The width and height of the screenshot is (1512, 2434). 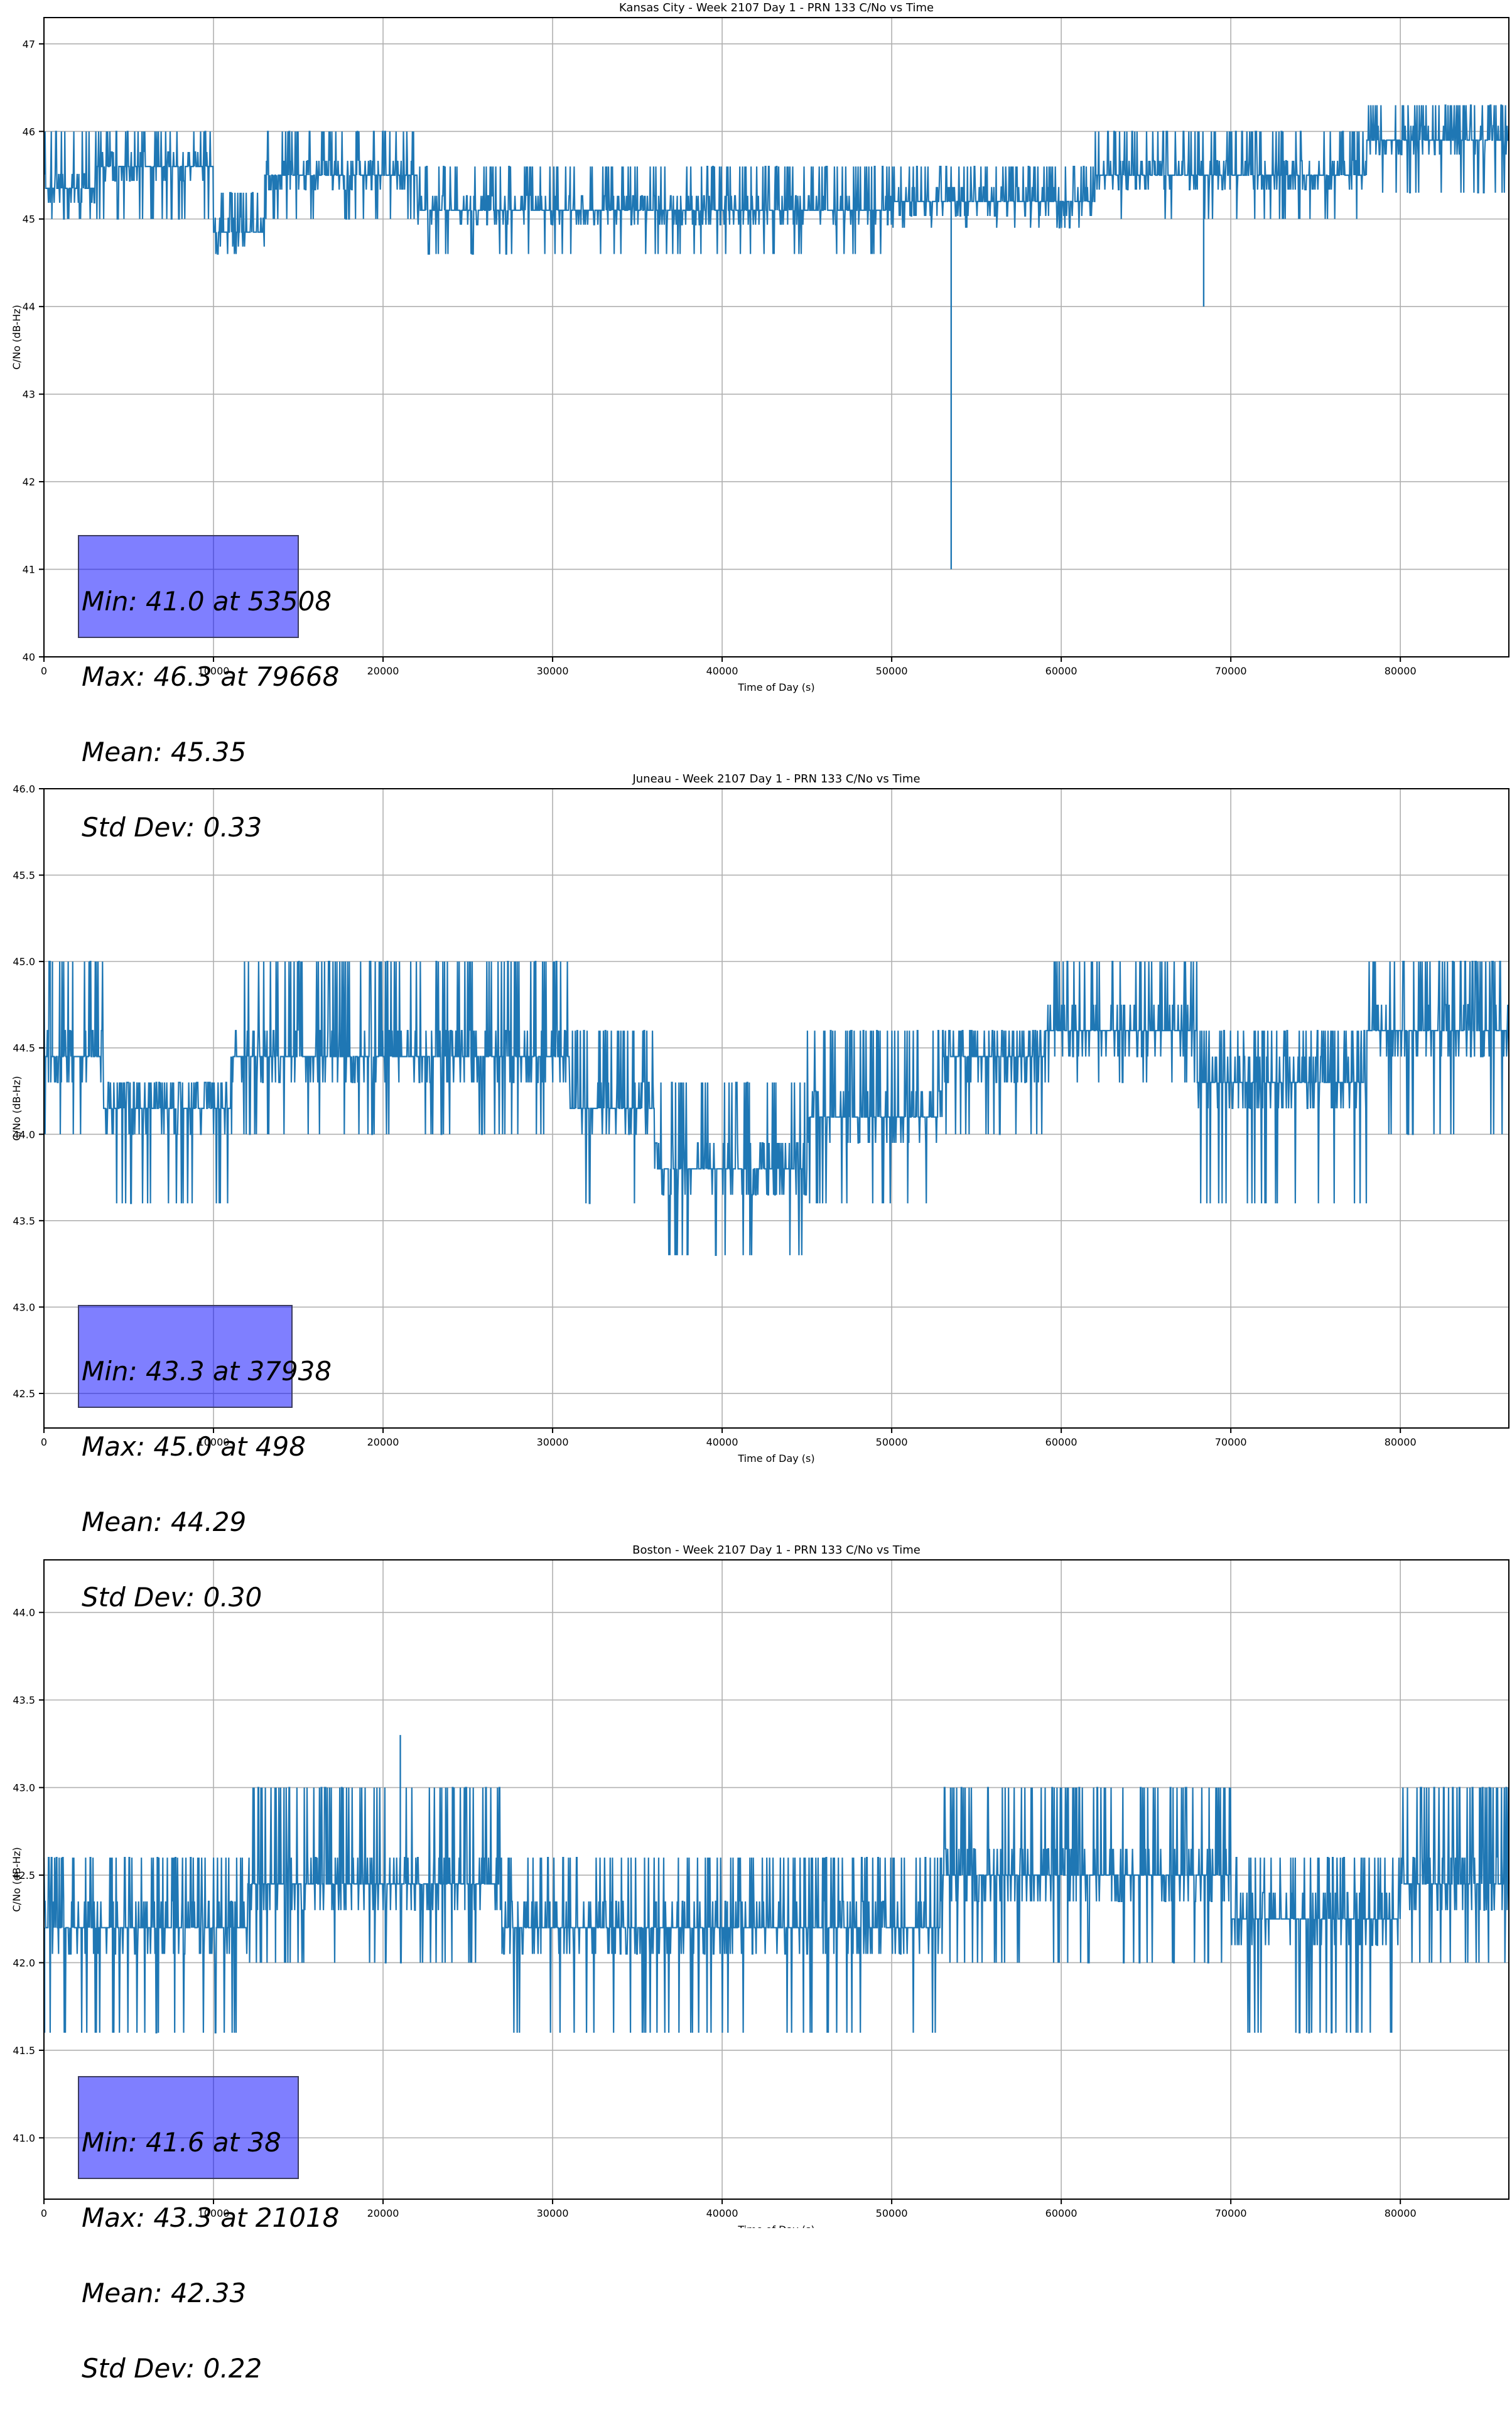 I want to click on stat-max: Max: 43.3 at 21018, so click(x=211, y=2217).